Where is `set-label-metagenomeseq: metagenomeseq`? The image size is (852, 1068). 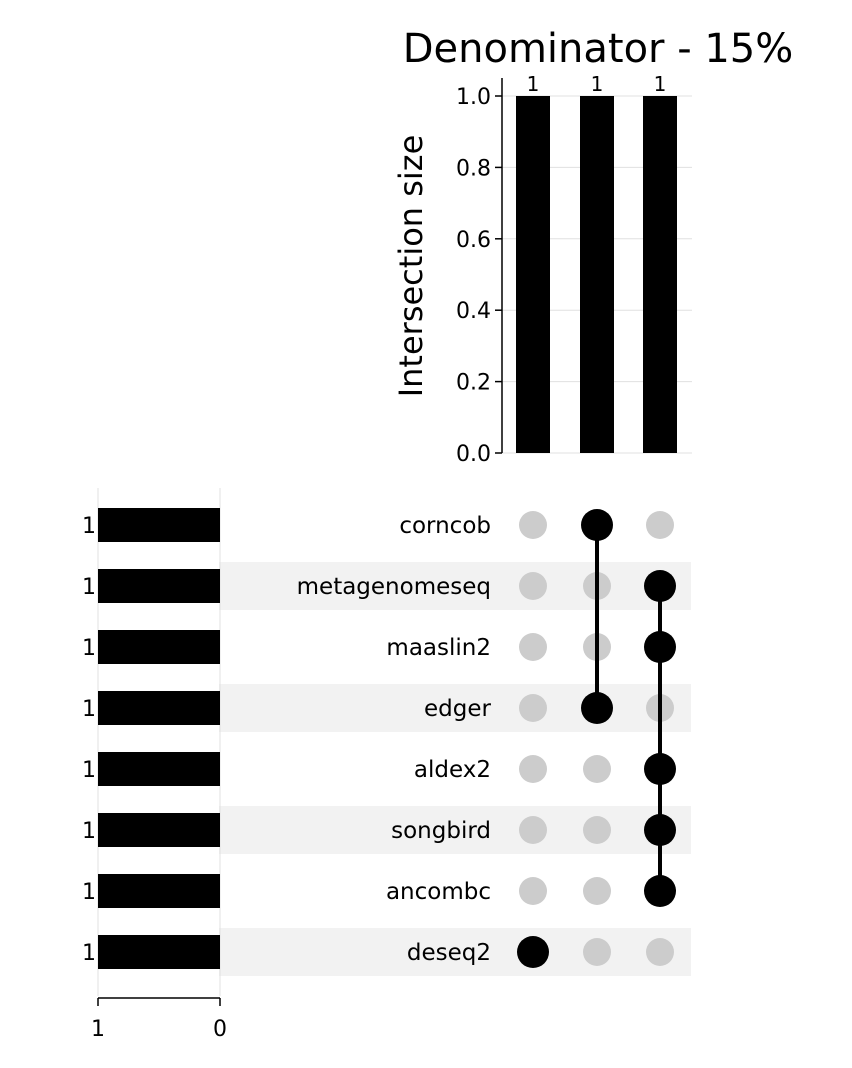 set-label-metagenomeseq: metagenomeseq is located at coordinates (394, 587).